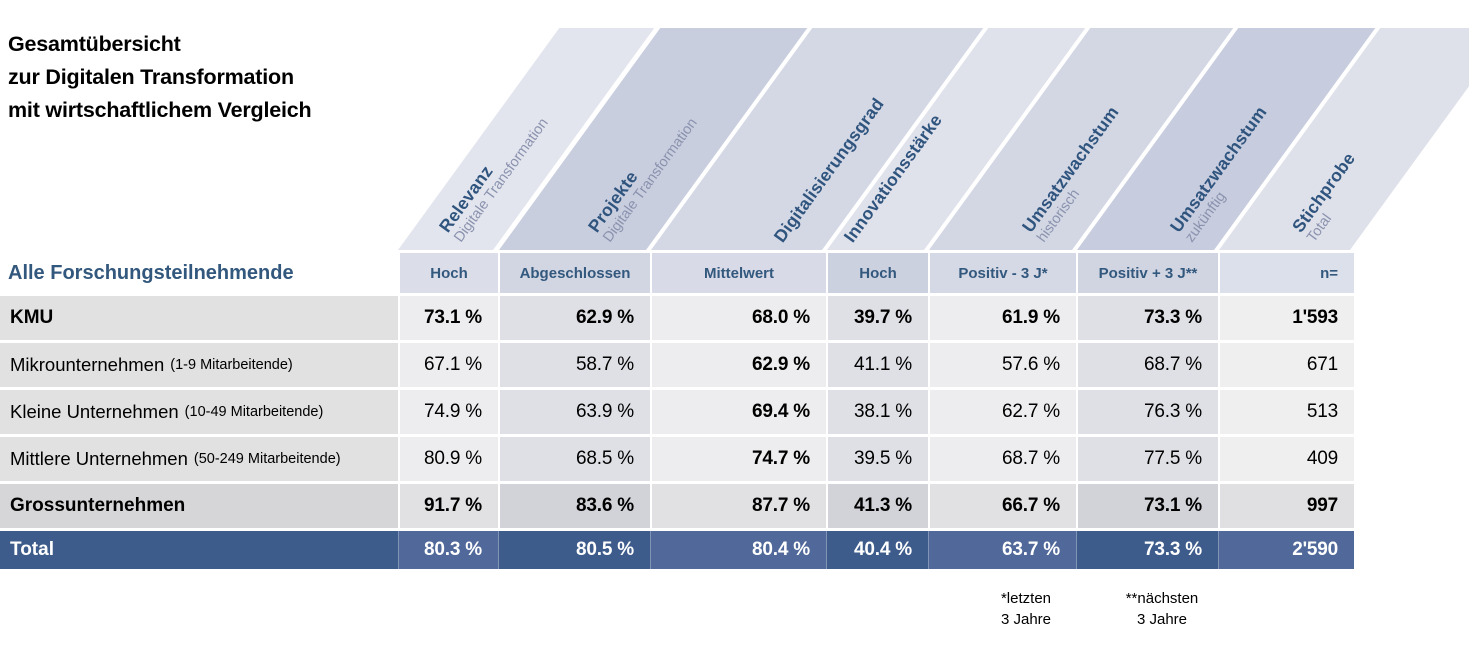 The width and height of the screenshot is (1469, 651). I want to click on total-value-cell: 73.3 %, so click(1147, 550).